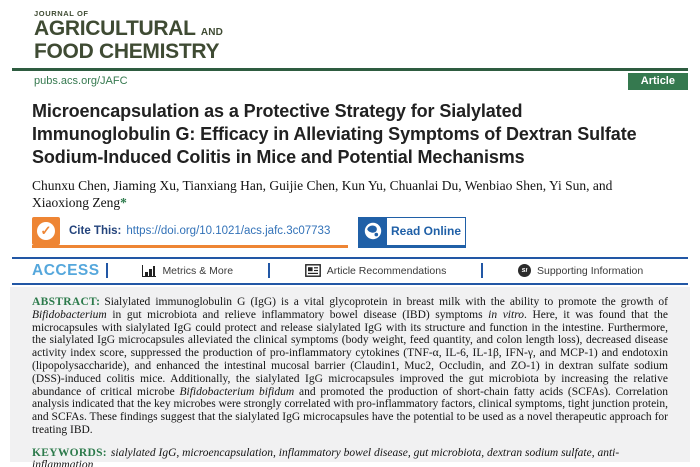 This screenshot has width=700, height=467. What do you see at coordinates (149, 270) in the screenshot?
I see `bar-chart-icon` at bounding box center [149, 270].